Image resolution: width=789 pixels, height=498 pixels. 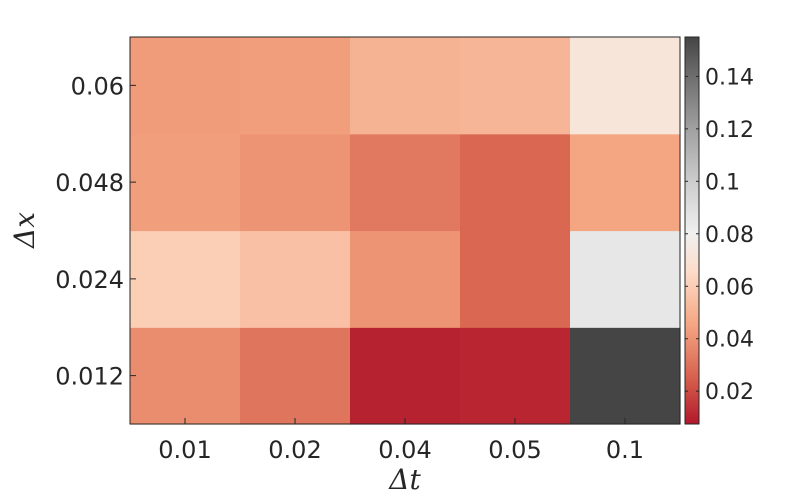 What do you see at coordinates (89, 377) in the screenshot?
I see `y-tick-label: 0.012` at bounding box center [89, 377].